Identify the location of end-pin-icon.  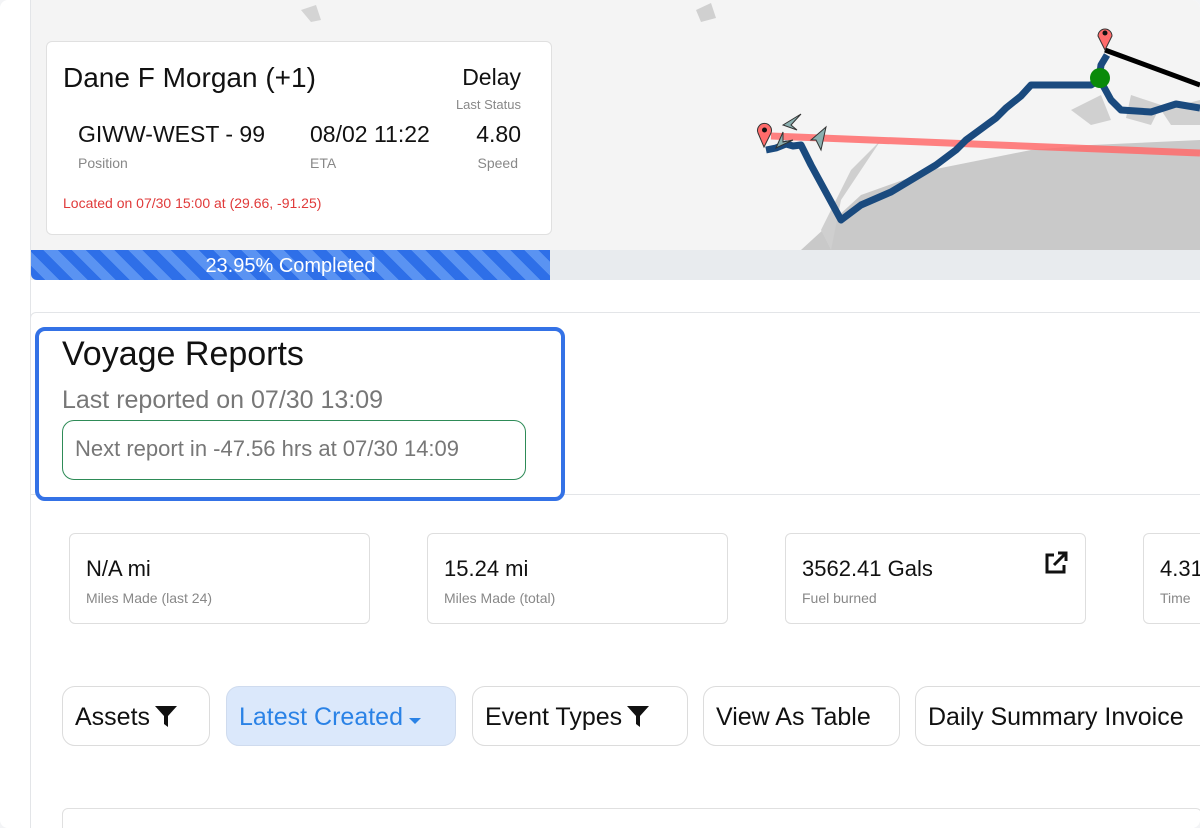
(1105, 40).